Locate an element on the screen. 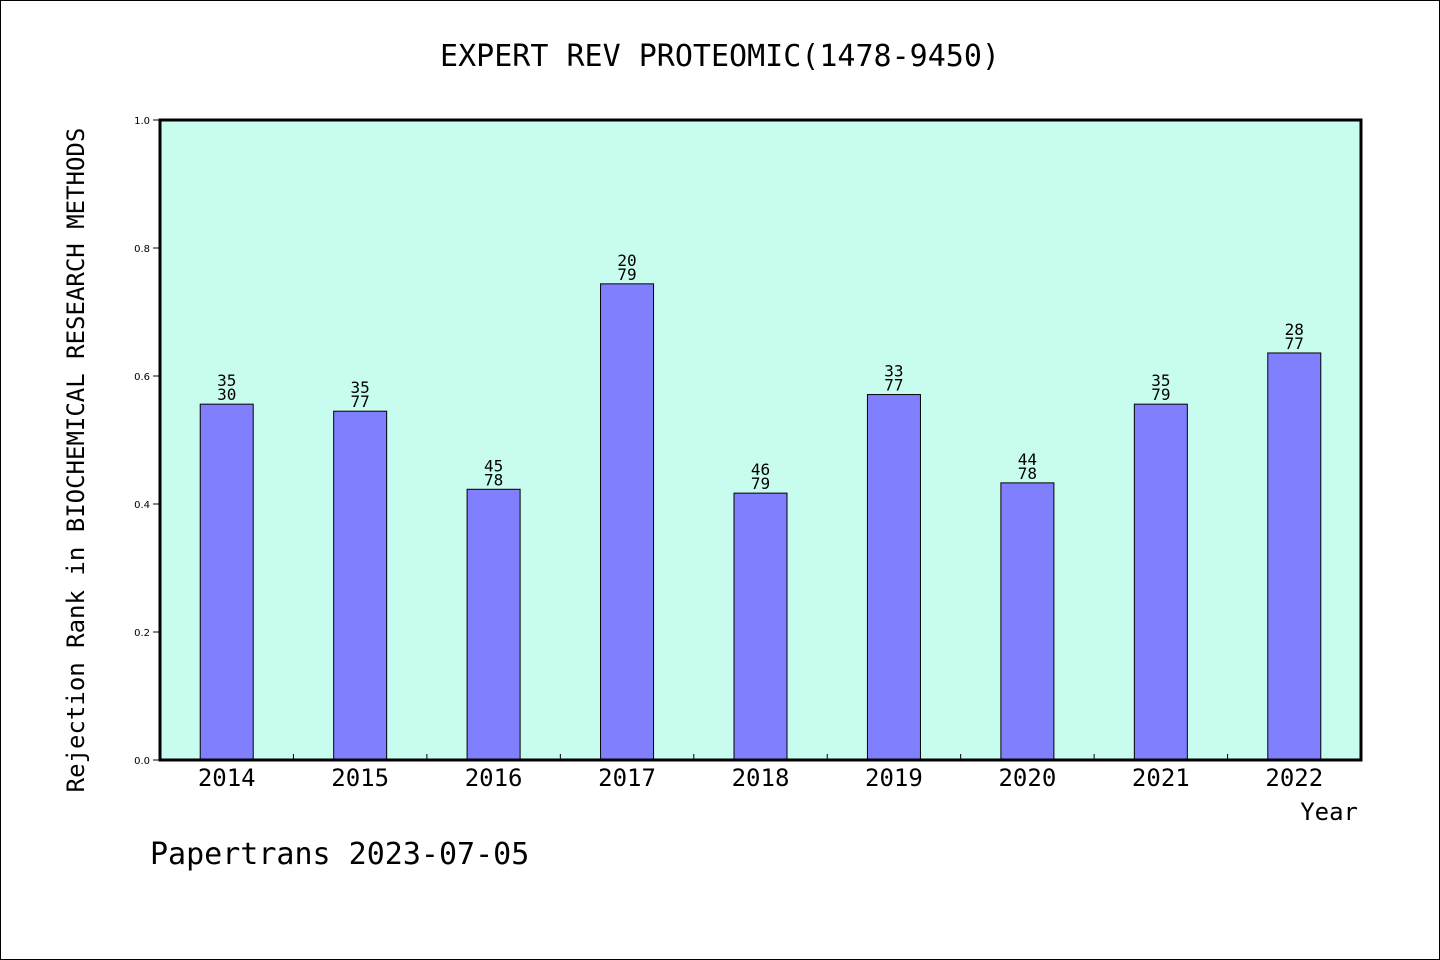  y-tick-label: 1.0 is located at coordinates (142, 121).